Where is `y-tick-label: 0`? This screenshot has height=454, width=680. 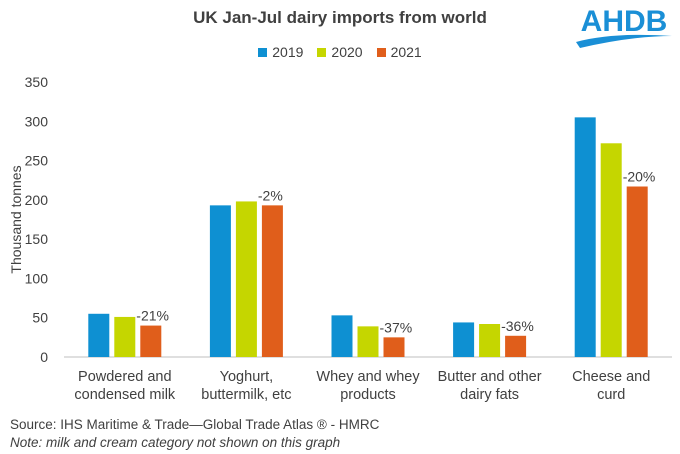
y-tick-label: 0 is located at coordinates (44, 357).